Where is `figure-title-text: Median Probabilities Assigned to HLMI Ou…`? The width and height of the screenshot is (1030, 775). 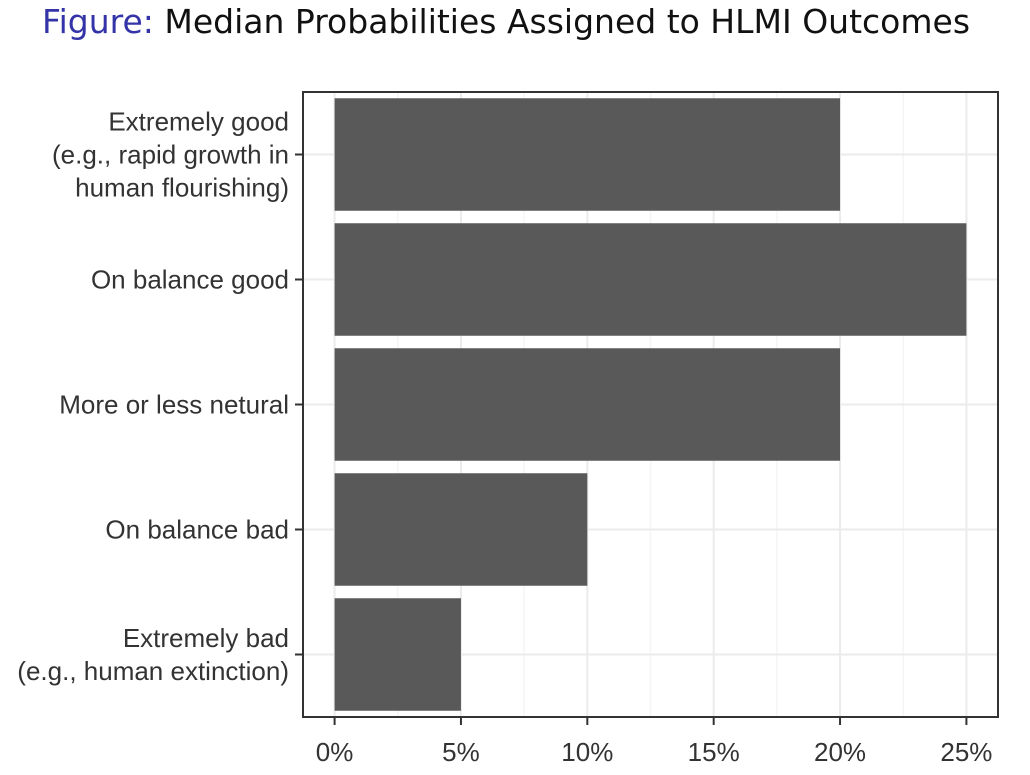 figure-title-text: Median Probabilities Assigned to HLMI Ou… is located at coordinates (567, 21).